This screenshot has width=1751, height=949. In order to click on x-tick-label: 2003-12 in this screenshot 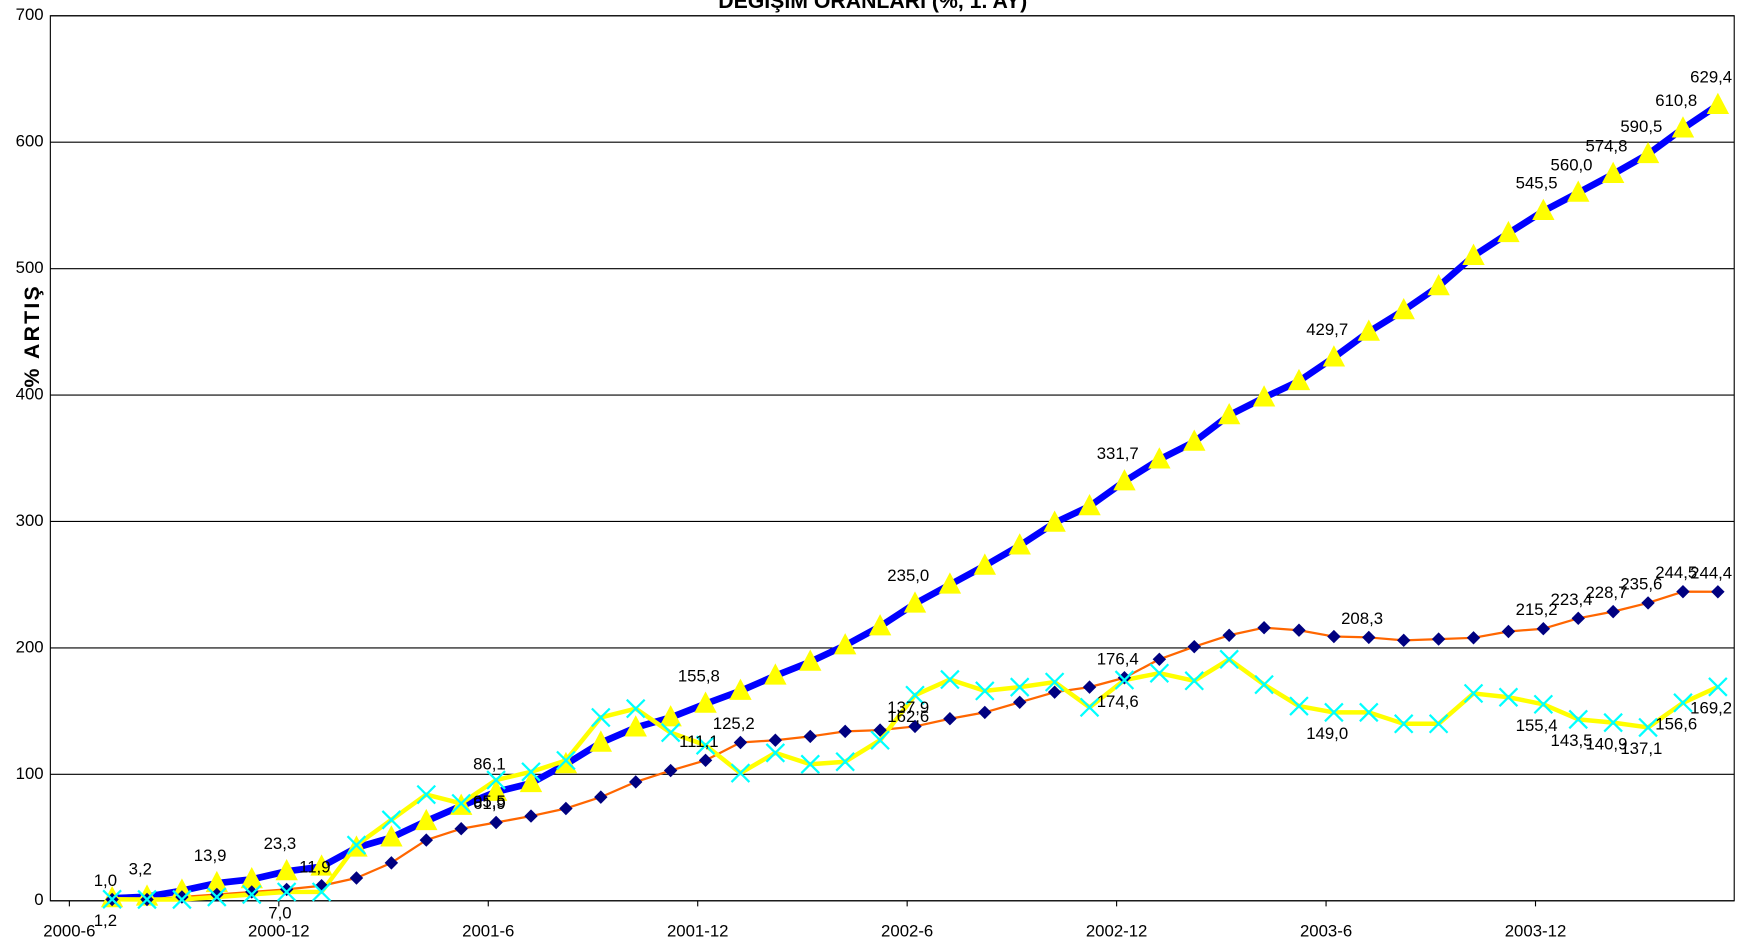, I will do `click(1536, 931)`.